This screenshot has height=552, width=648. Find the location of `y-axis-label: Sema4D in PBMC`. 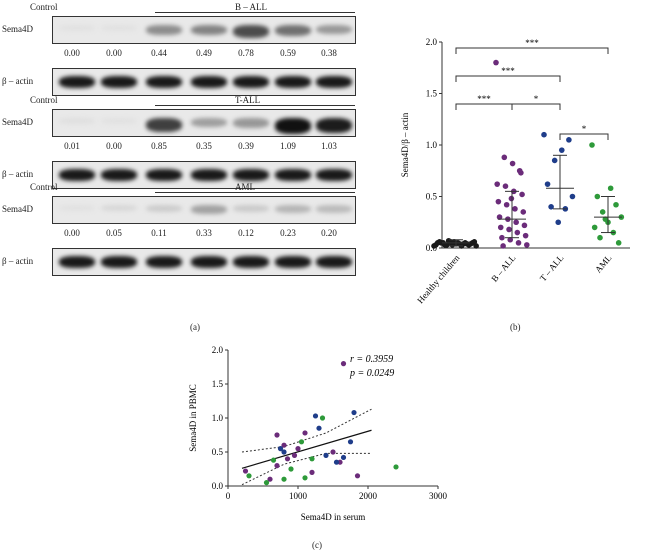

y-axis-label: Sema4D in PBMC is located at coordinates (193, 418).